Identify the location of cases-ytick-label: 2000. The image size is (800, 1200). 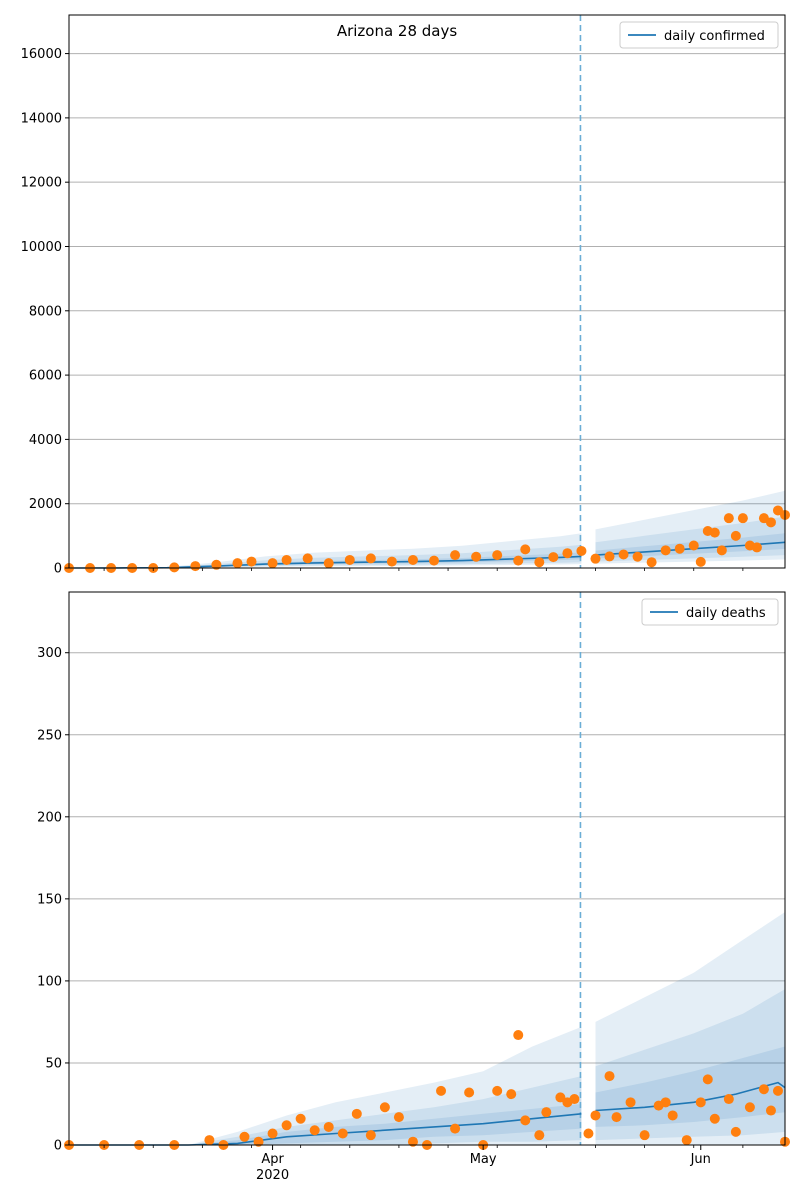
(45, 504).